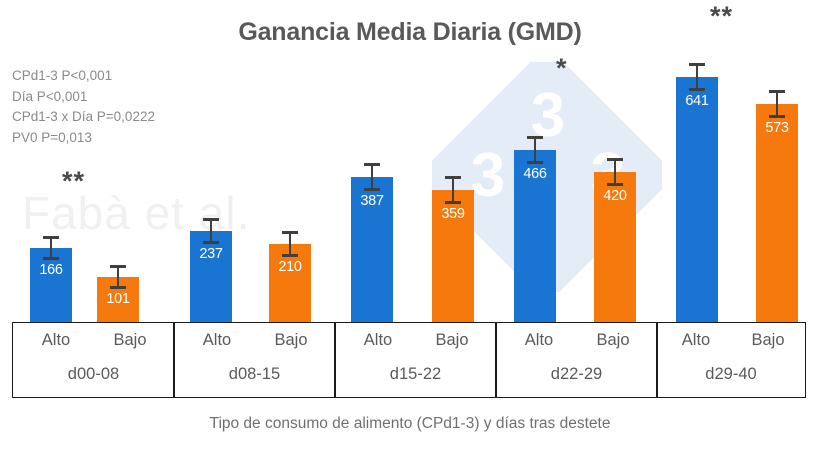 The height and width of the screenshot is (461, 820). What do you see at coordinates (74, 181) in the screenshot?
I see `significance-marker-d00-08: **` at bounding box center [74, 181].